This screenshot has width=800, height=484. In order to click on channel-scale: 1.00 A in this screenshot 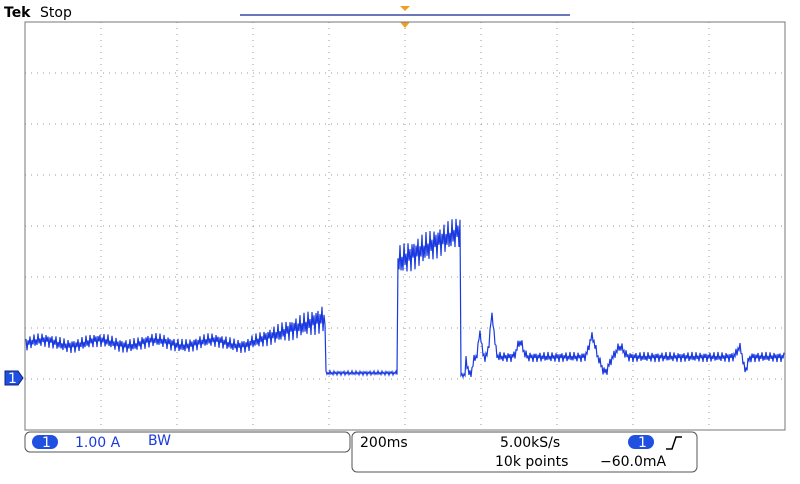, I will do `click(98, 443)`.